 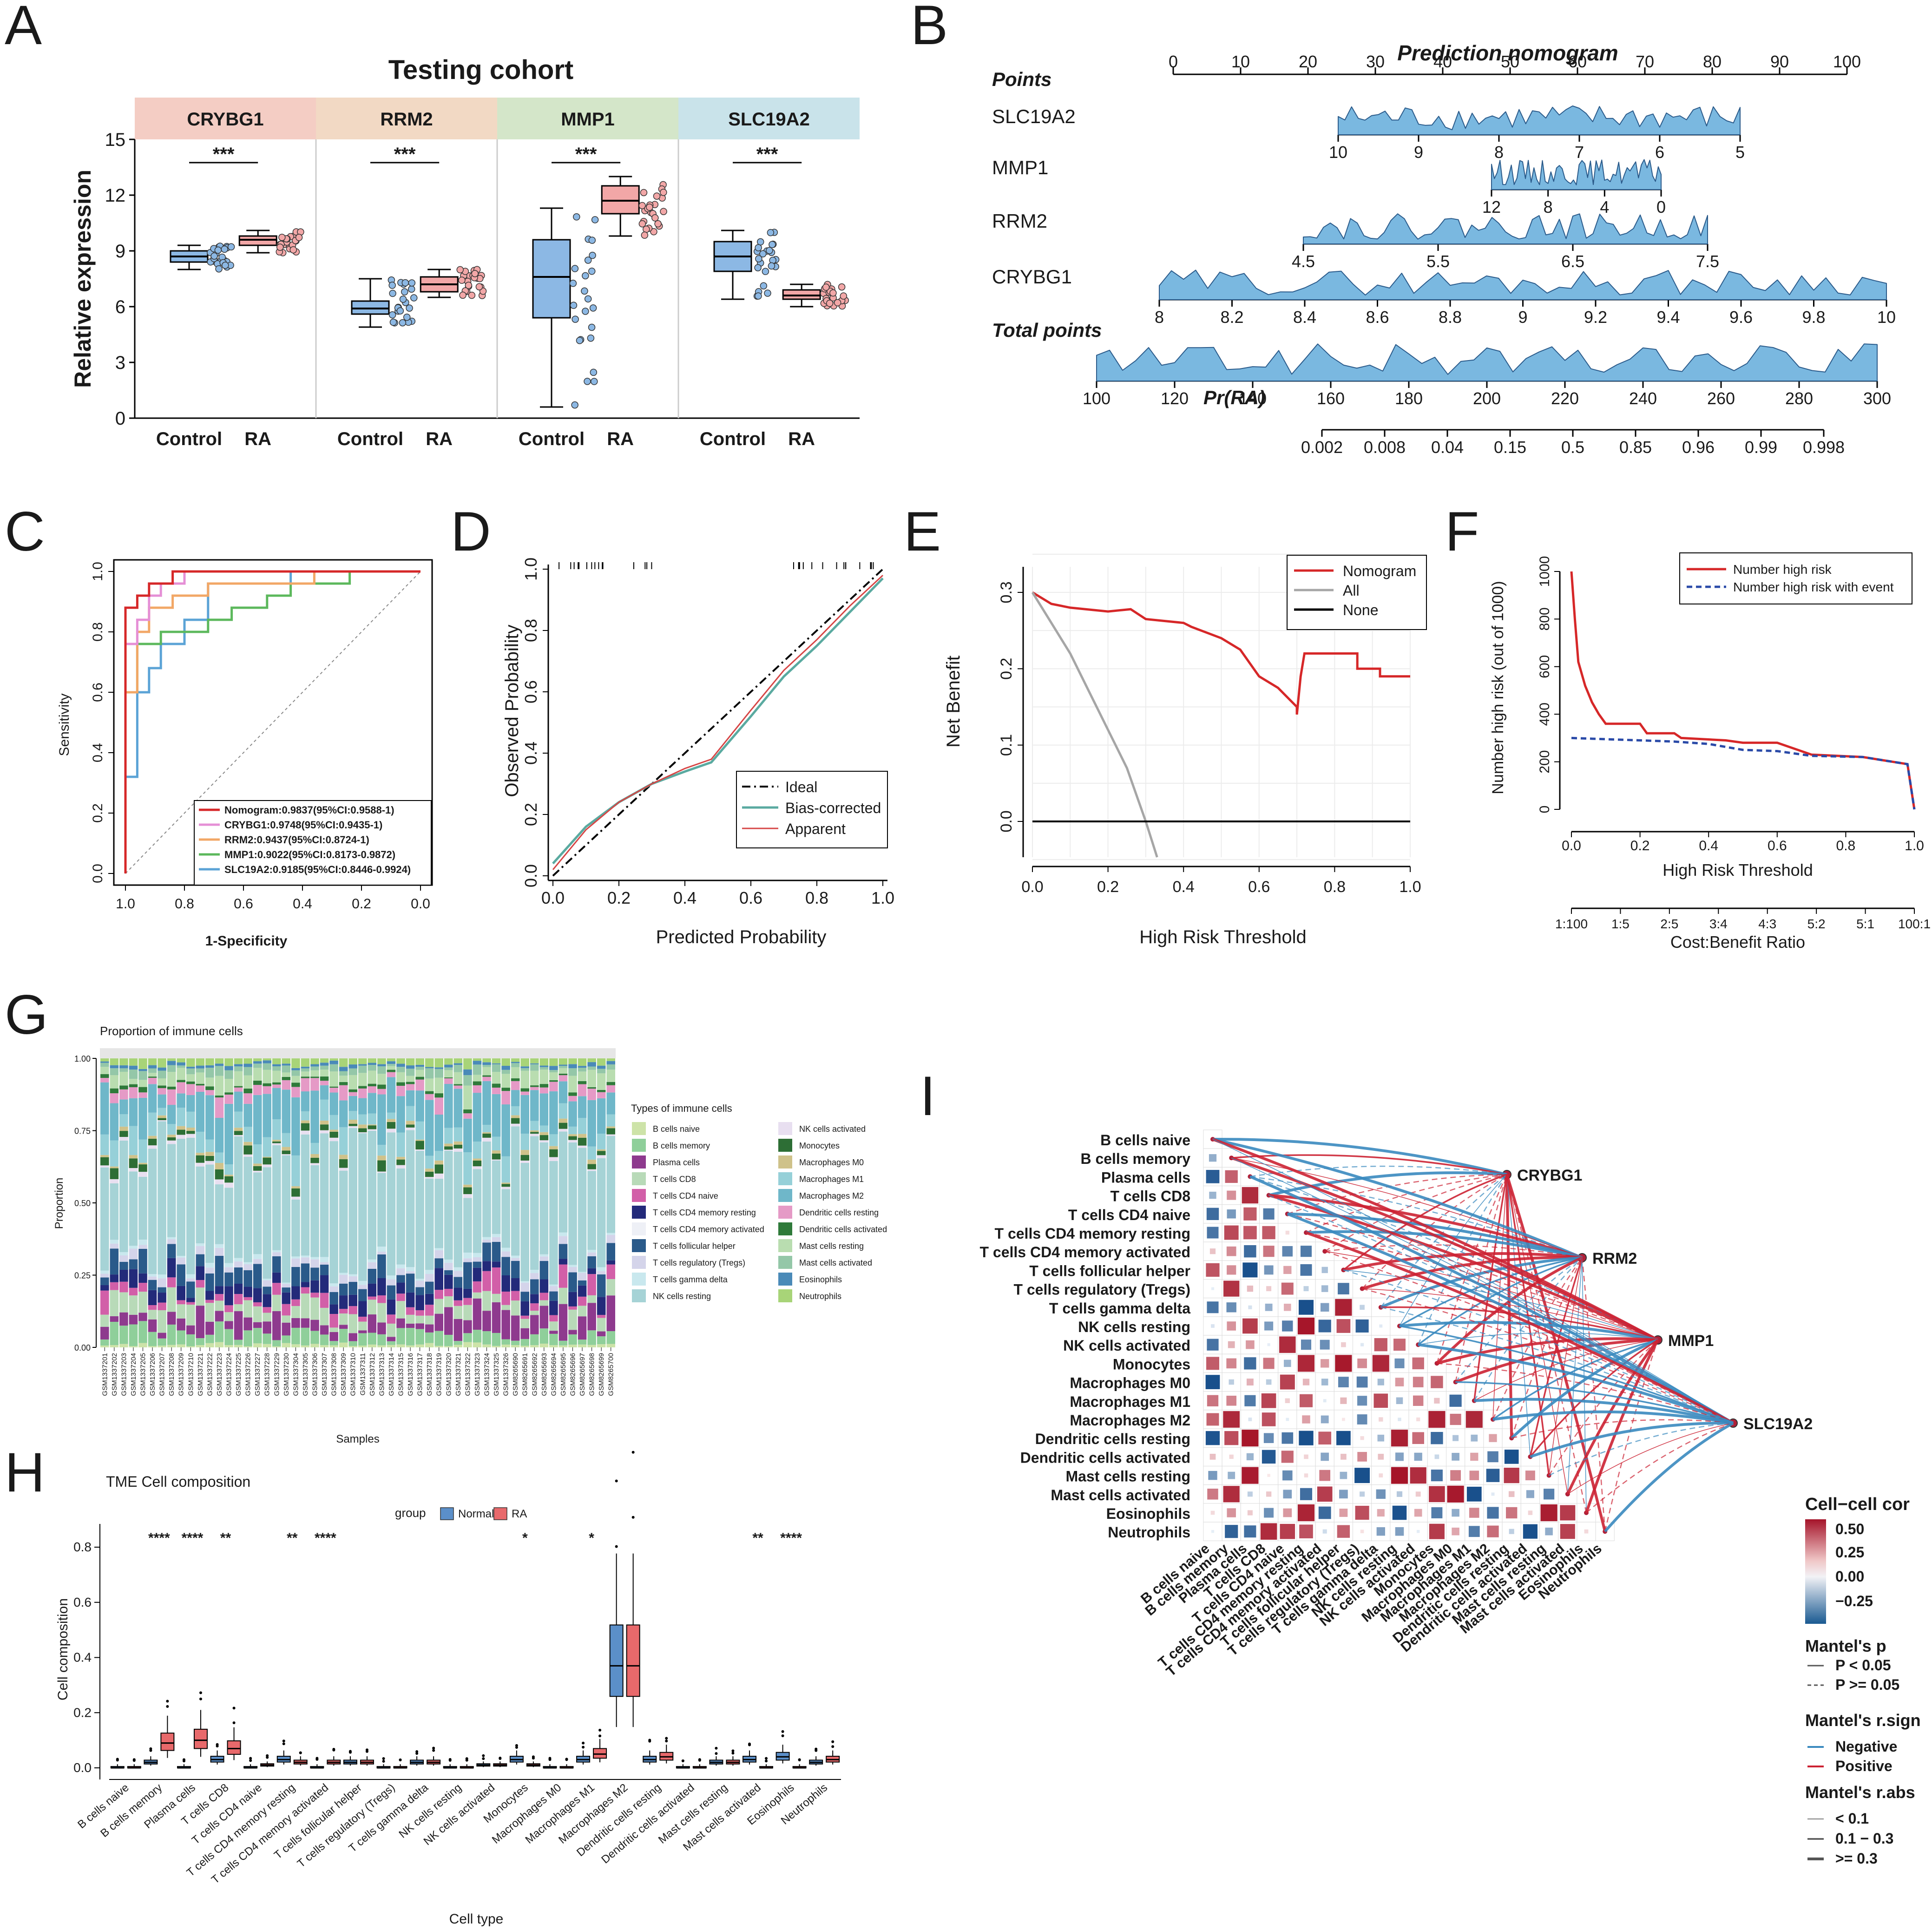 What do you see at coordinates (820, 1296) in the screenshot?
I see `g-legend-label: Neutrophils` at bounding box center [820, 1296].